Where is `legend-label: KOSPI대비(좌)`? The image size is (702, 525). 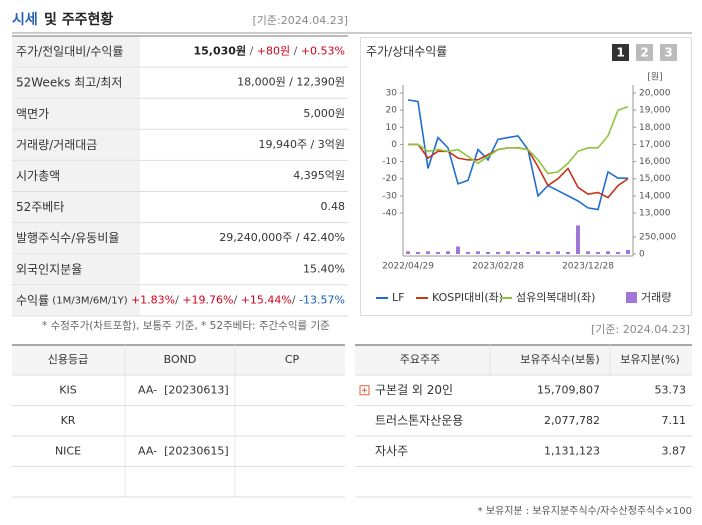 legend-label: KOSPI대비(좌) is located at coordinates (467, 297).